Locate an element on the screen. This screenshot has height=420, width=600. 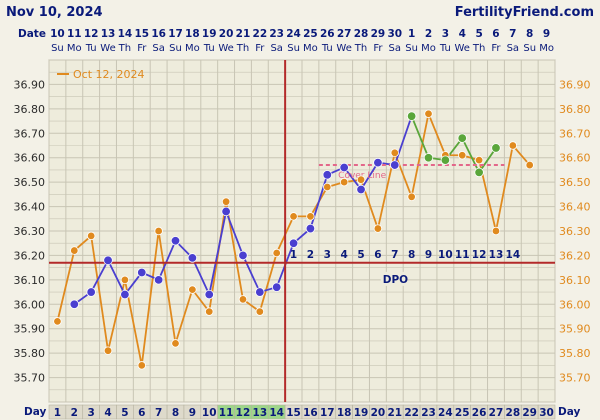
date-number: 9 is located at coordinates (546, 34).